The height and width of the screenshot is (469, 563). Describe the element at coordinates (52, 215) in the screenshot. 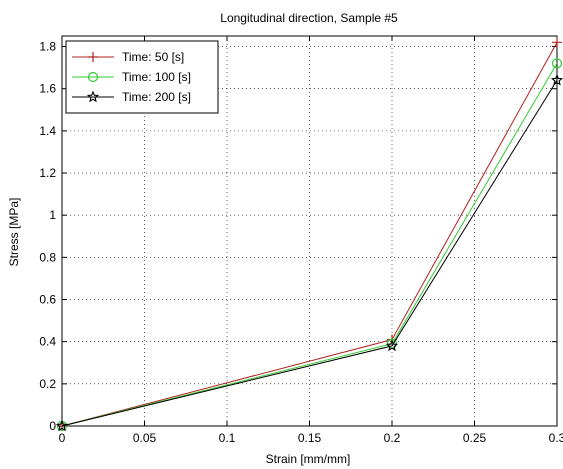

I see `y-tick-label: 1` at that location.